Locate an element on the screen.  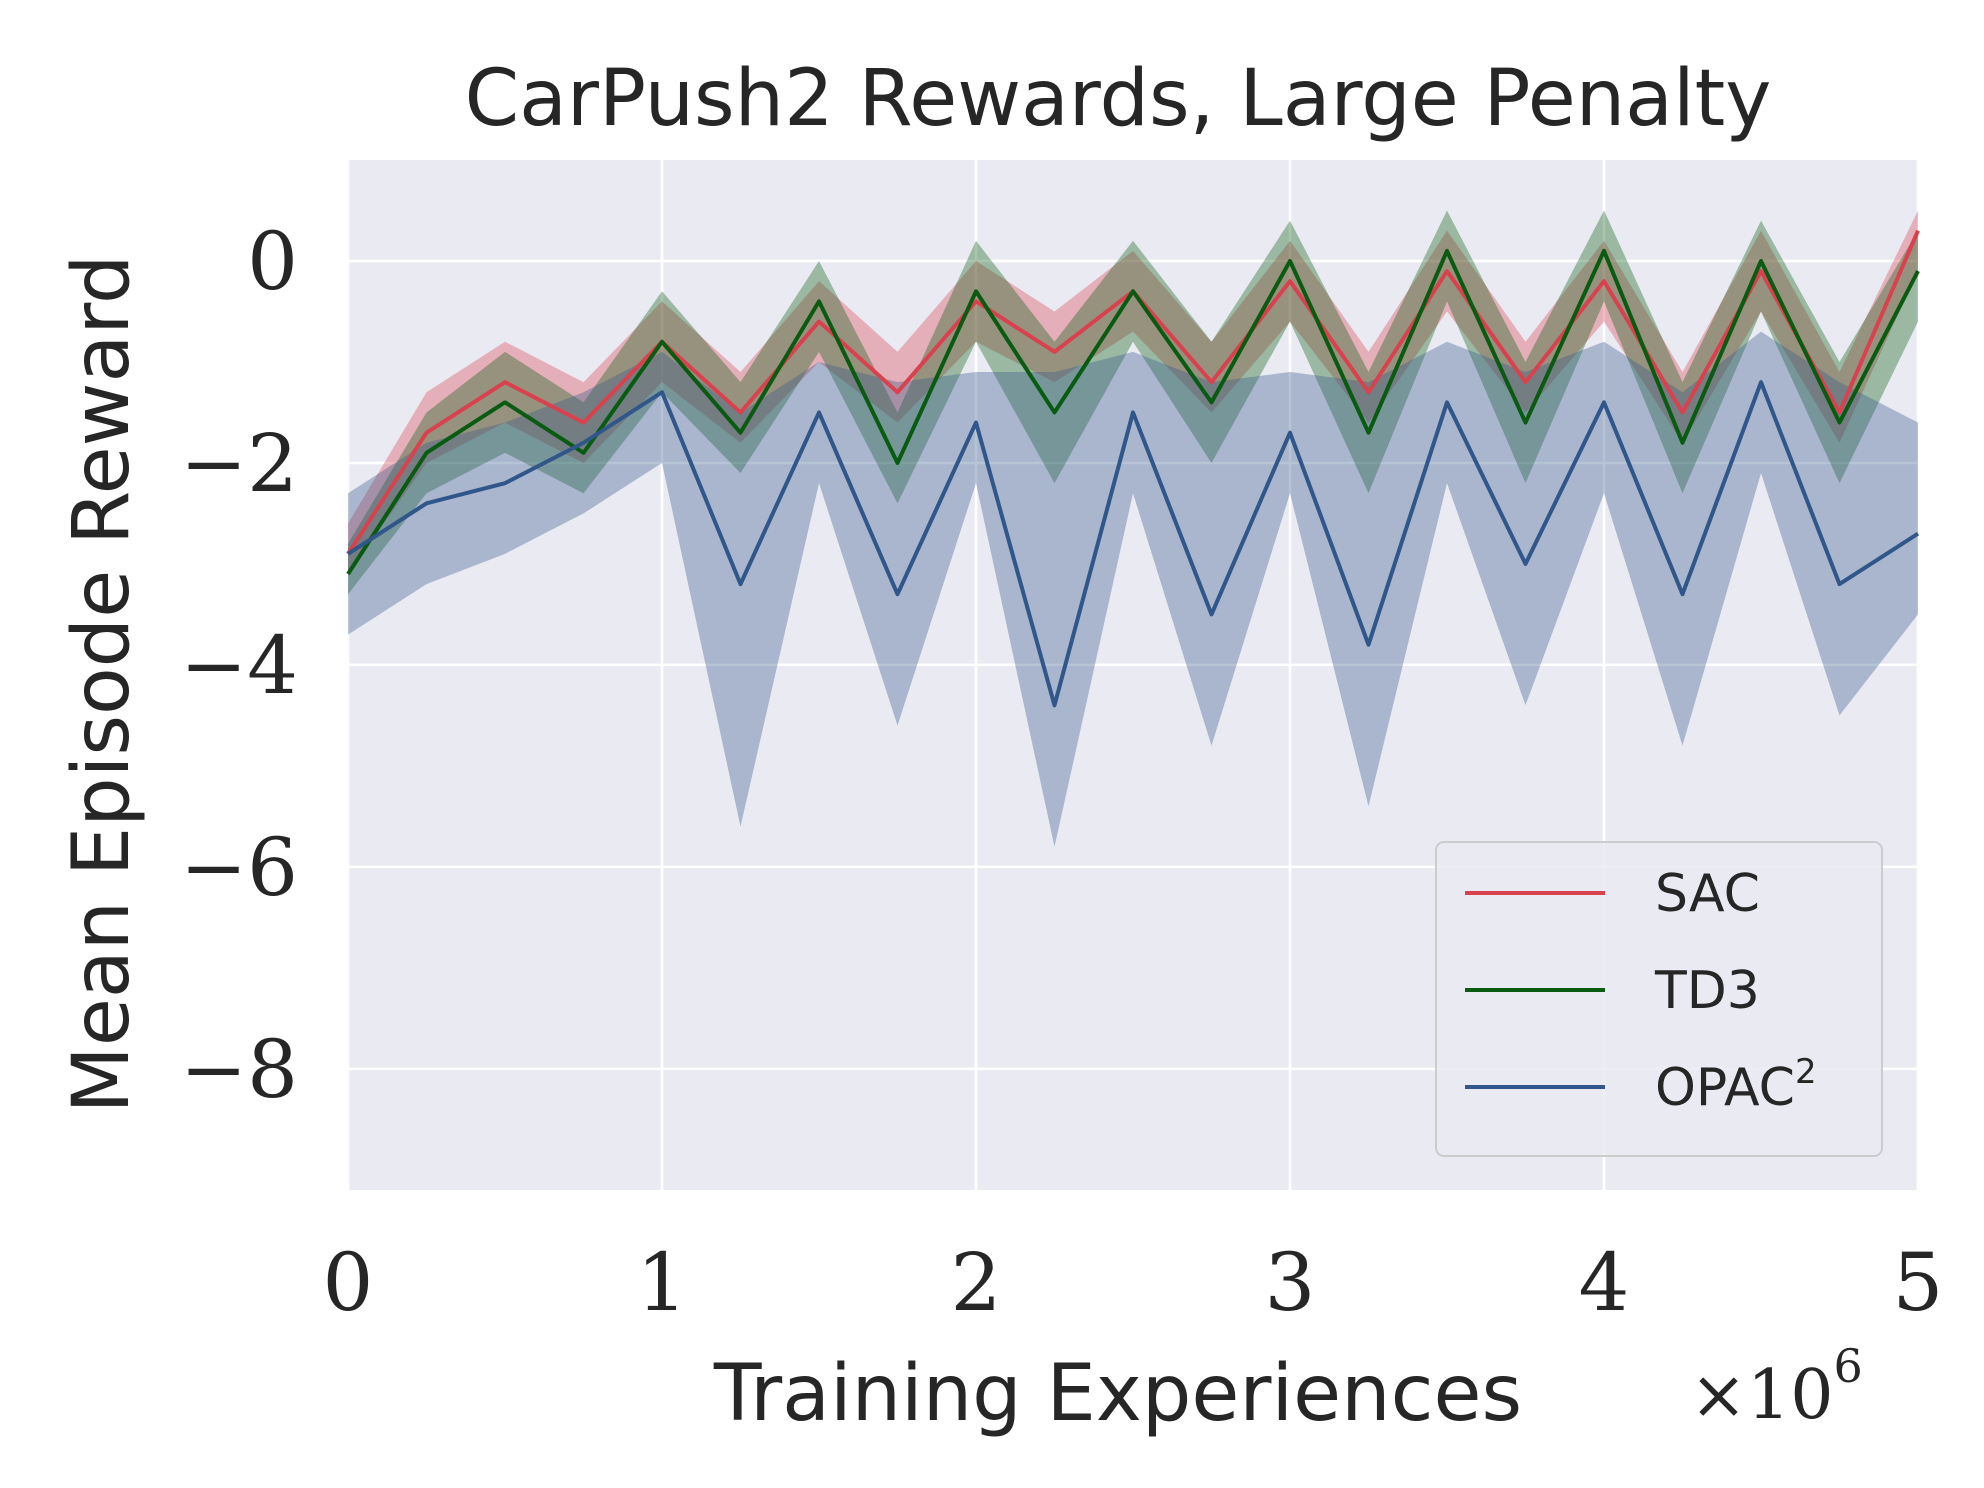
legend-label-text: TD3 is located at coordinates (1707, 991).